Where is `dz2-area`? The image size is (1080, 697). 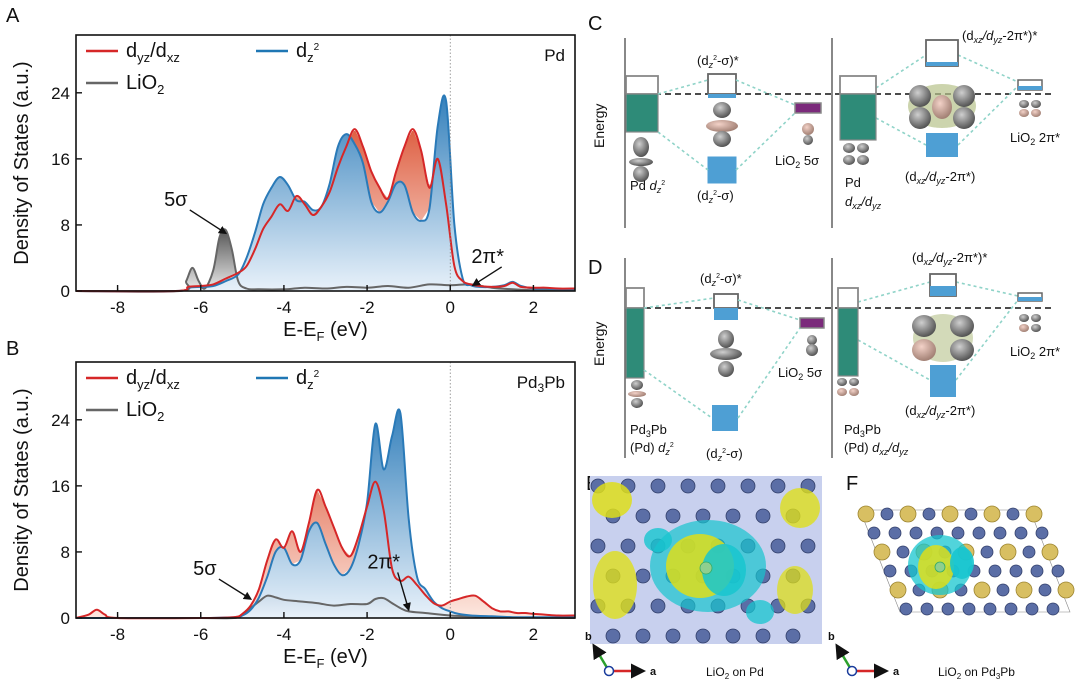 dz2-area is located at coordinates (325, 514).